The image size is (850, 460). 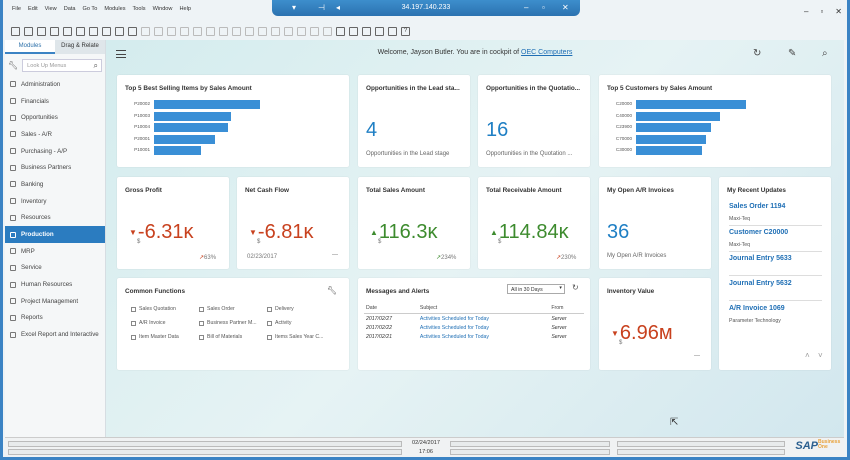 What do you see at coordinates (155, 337) in the screenshot?
I see `common-function-link: Item Master Data` at bounding box center [155, 337].